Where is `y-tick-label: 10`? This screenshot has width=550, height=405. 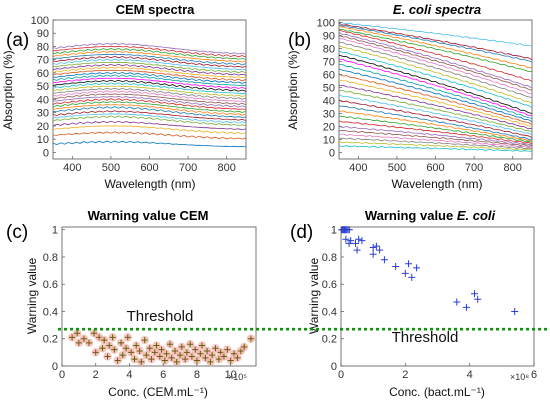
y-tick-label: 10 is located at coordinates (329, 141).